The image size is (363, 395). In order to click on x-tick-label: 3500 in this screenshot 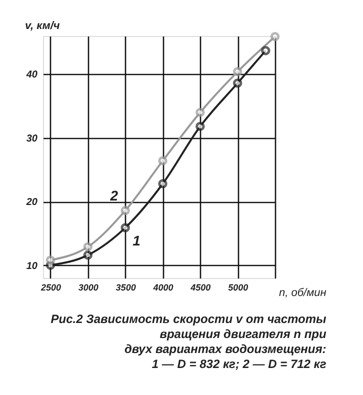, I will do `click(126, 287)`.